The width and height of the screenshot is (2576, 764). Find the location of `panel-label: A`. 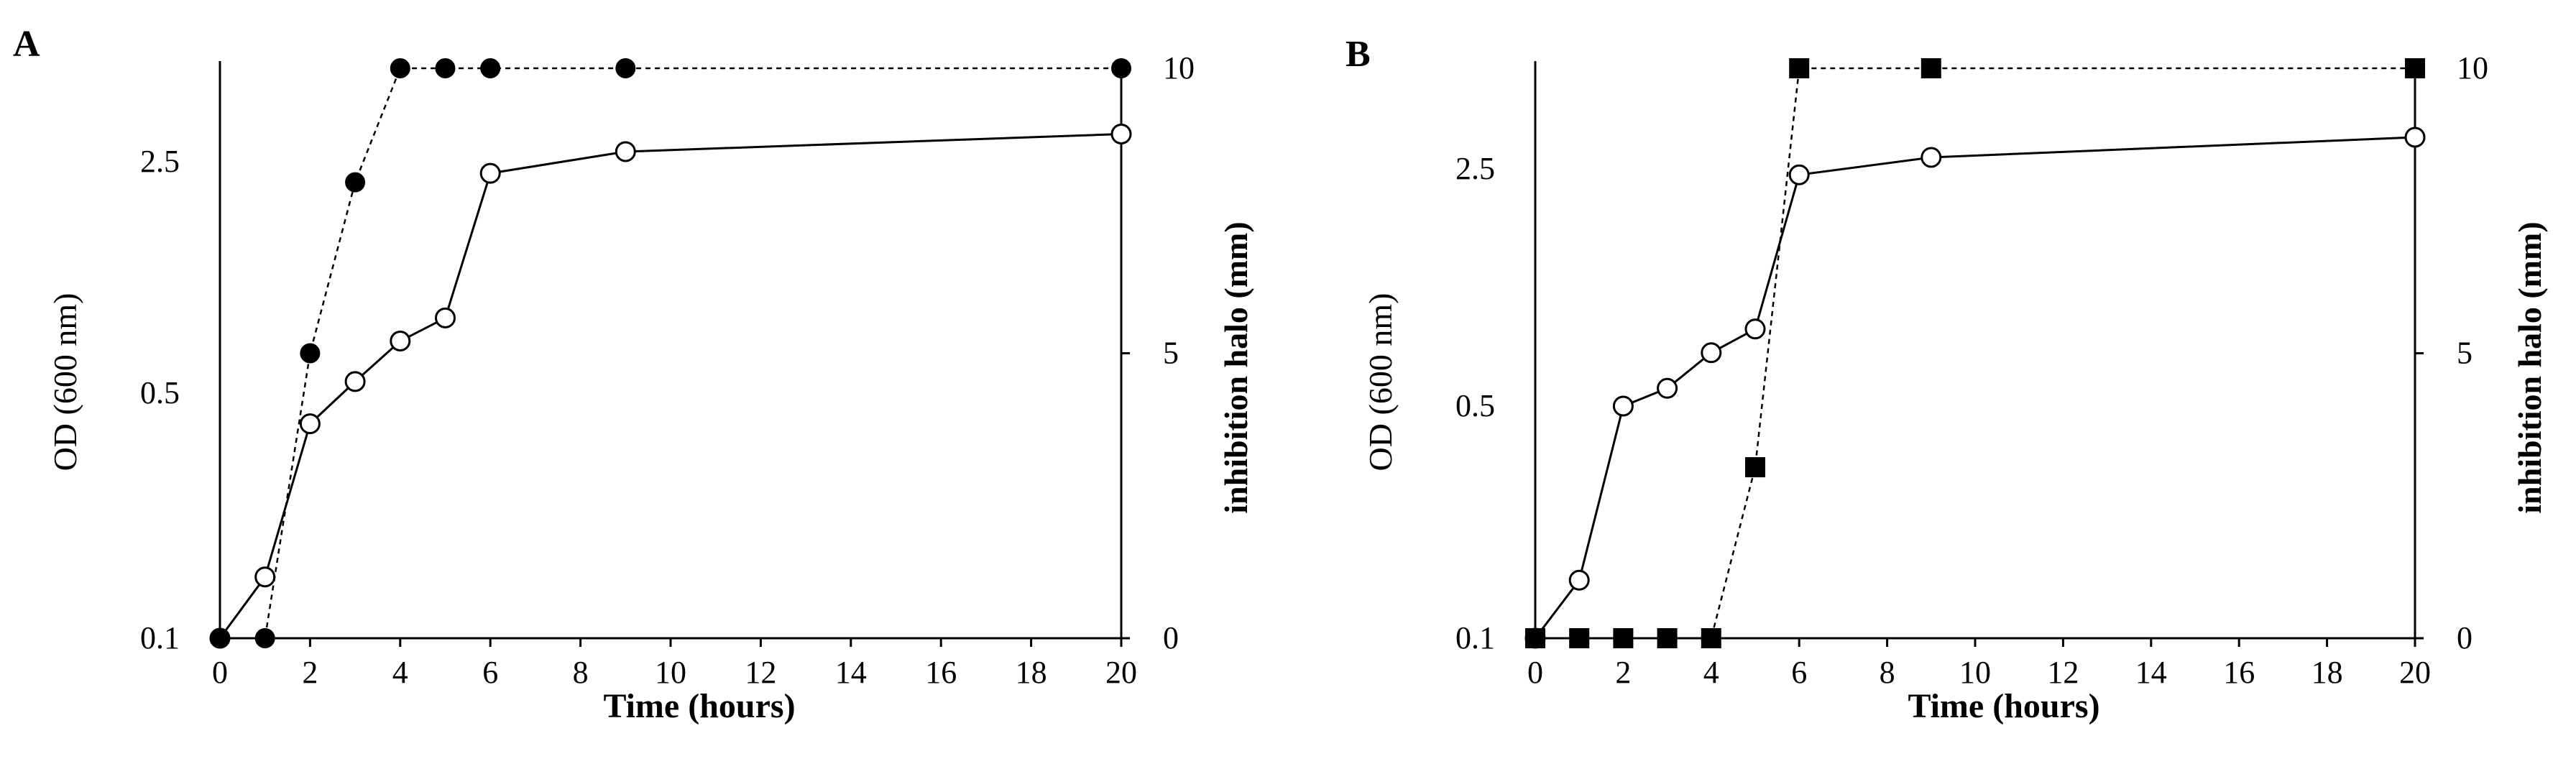

panel-label: A is located at coordinates (26, 44).